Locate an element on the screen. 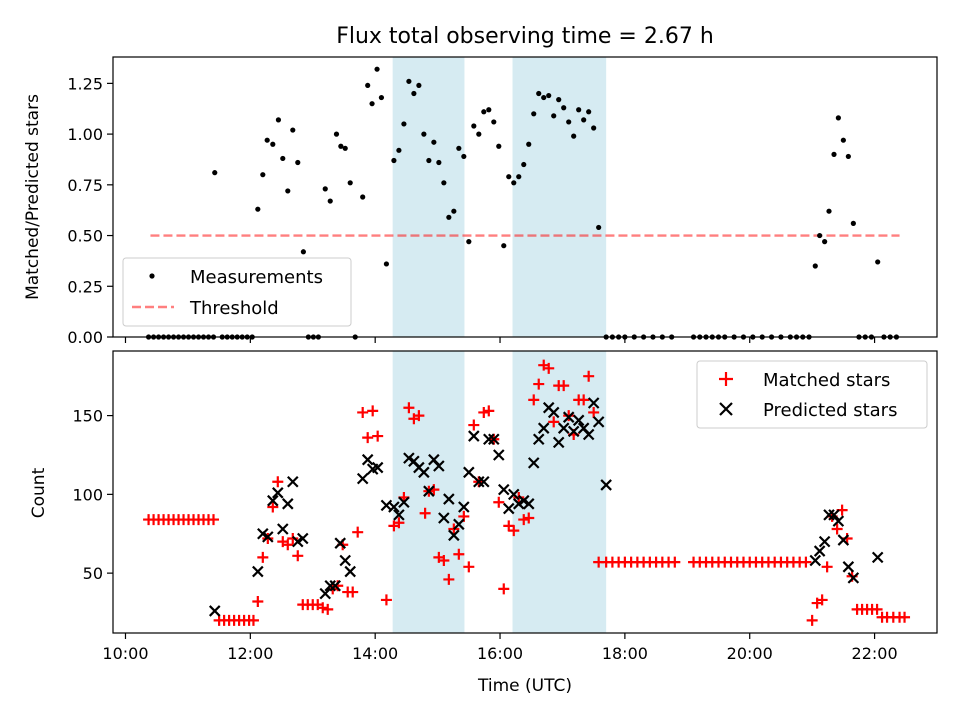 Image resolution: width=960 pixels, height=720 pixels. y-tick-label: 0.00 is located at coordinates (85, 337).